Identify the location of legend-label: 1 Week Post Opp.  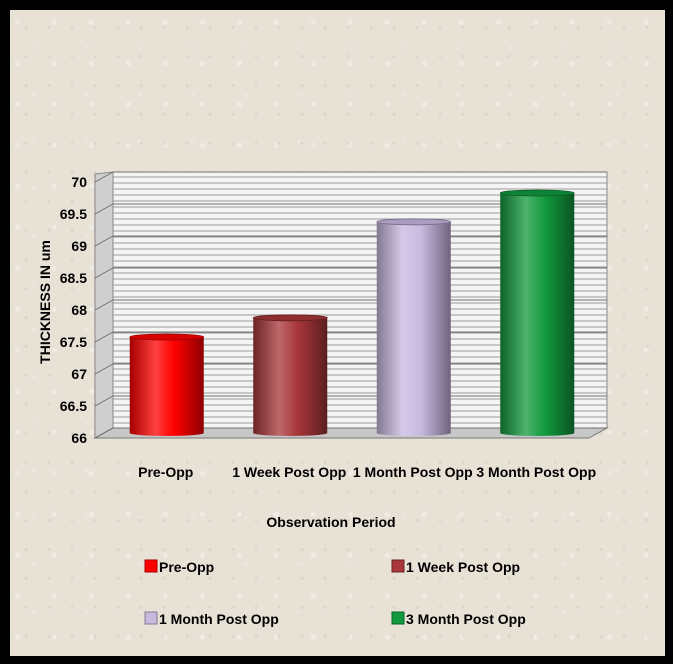
(463, 567).